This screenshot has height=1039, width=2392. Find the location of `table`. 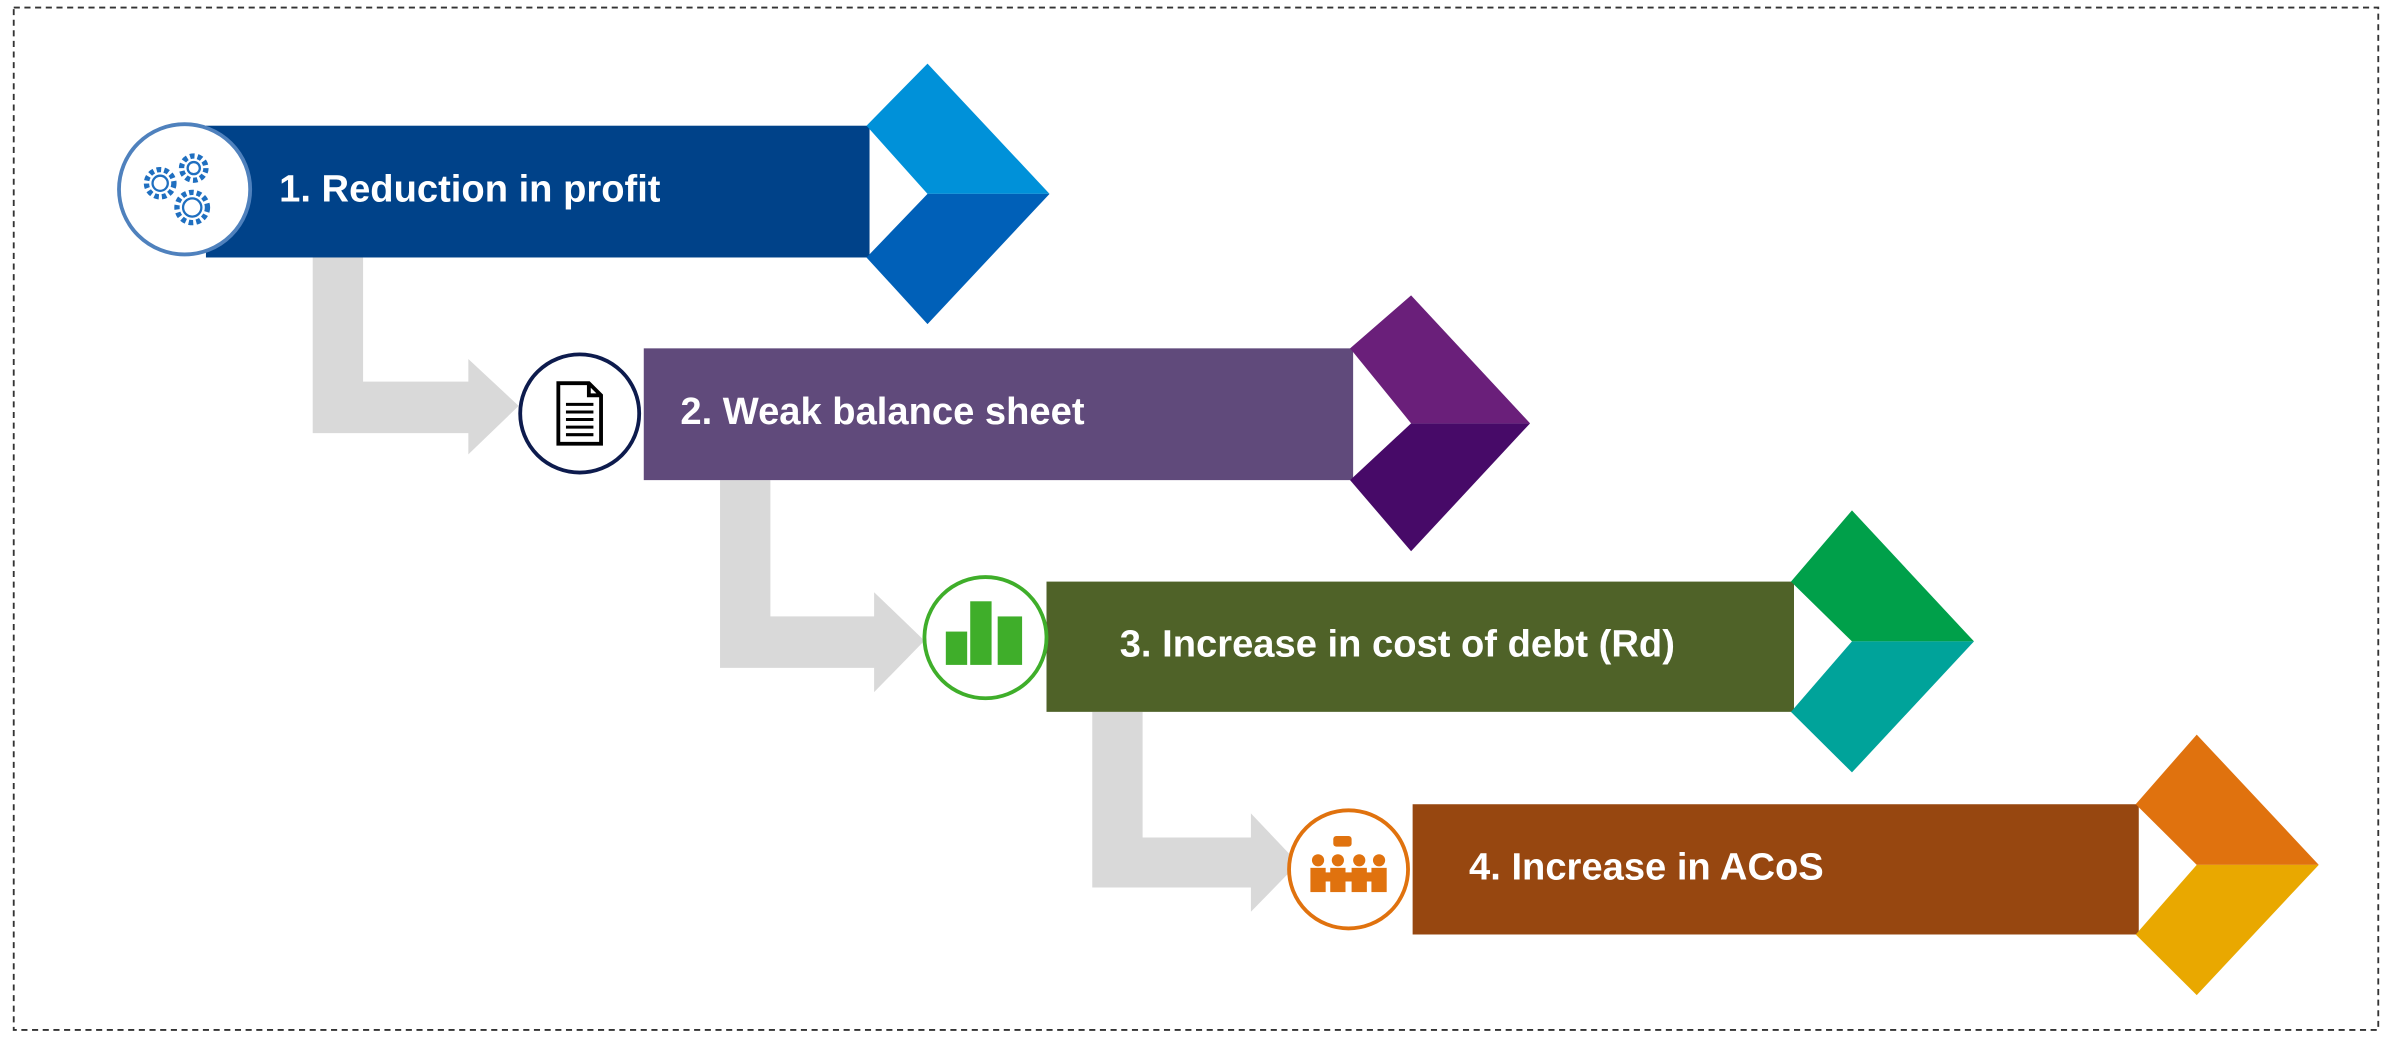

table is located at coordinates (1349, 877).